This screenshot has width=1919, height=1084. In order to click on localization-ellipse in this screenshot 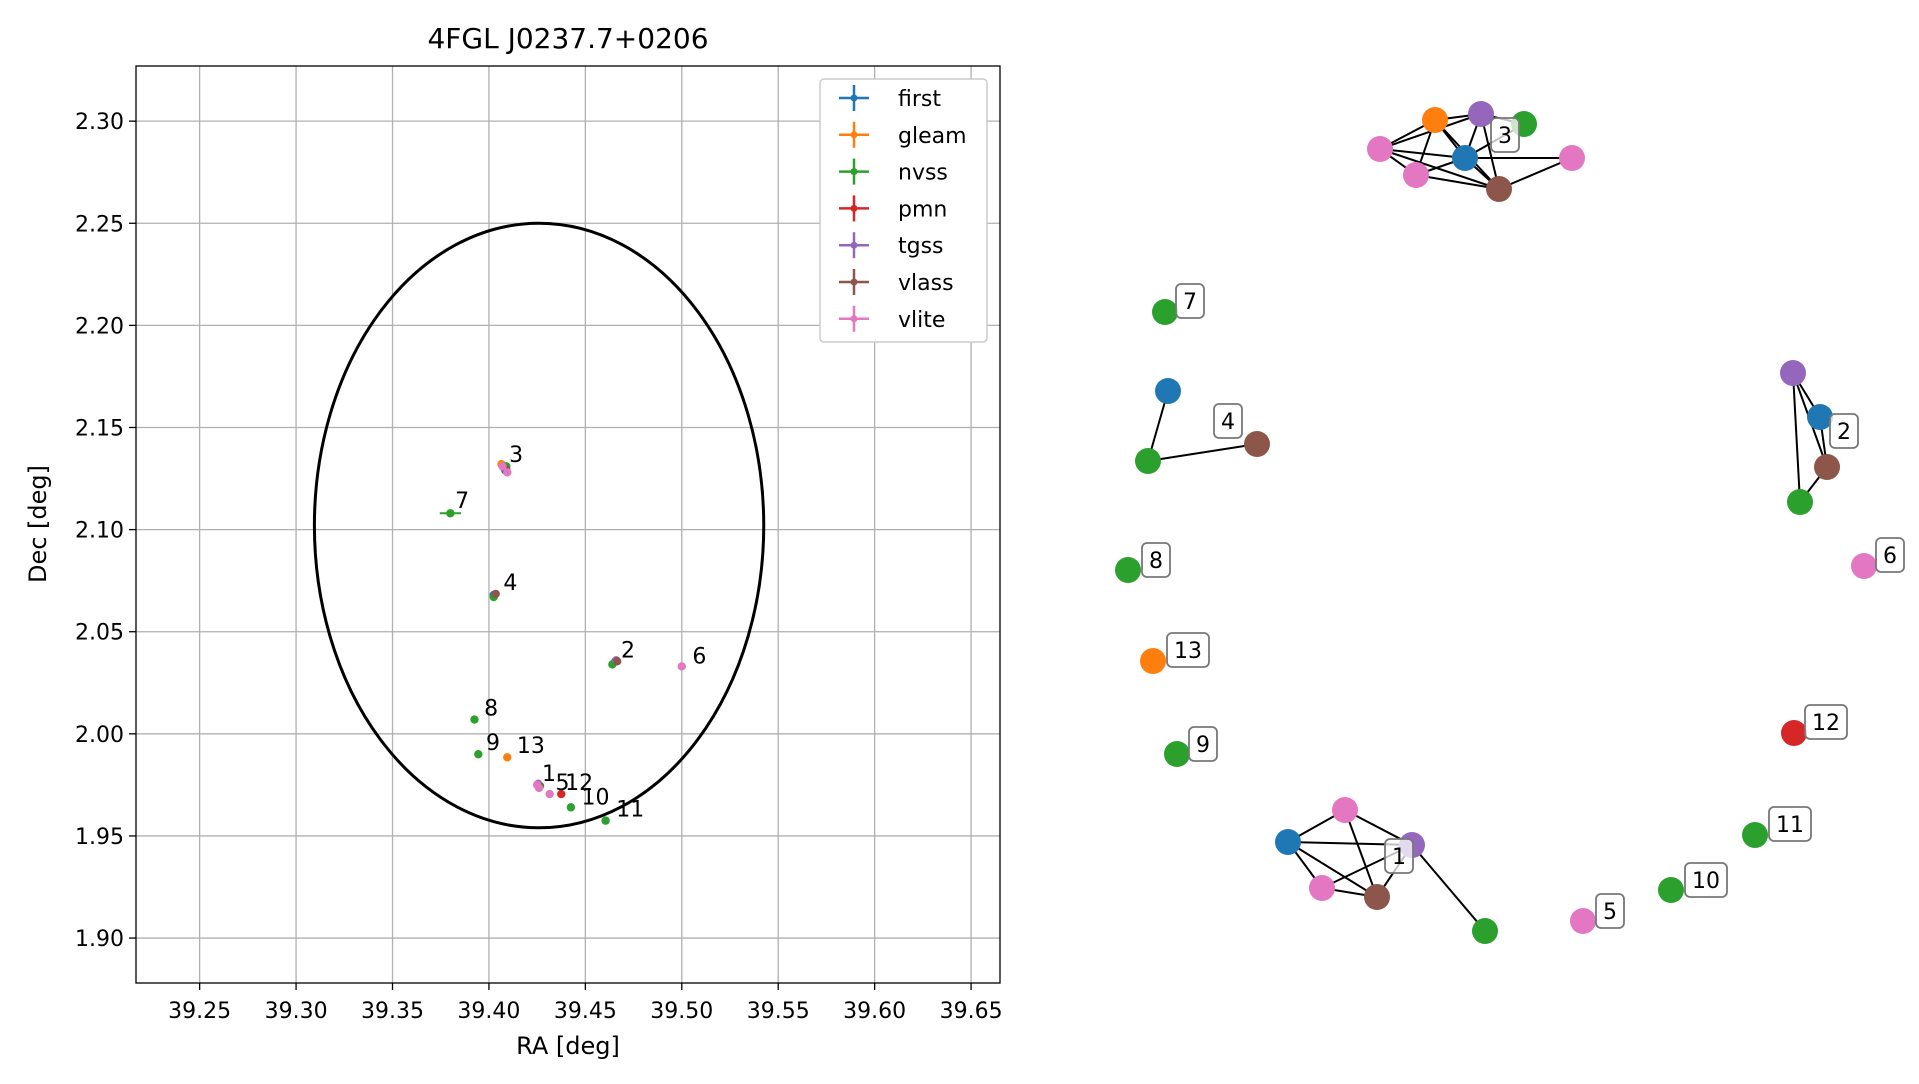, I will do `click(539, 525)`.